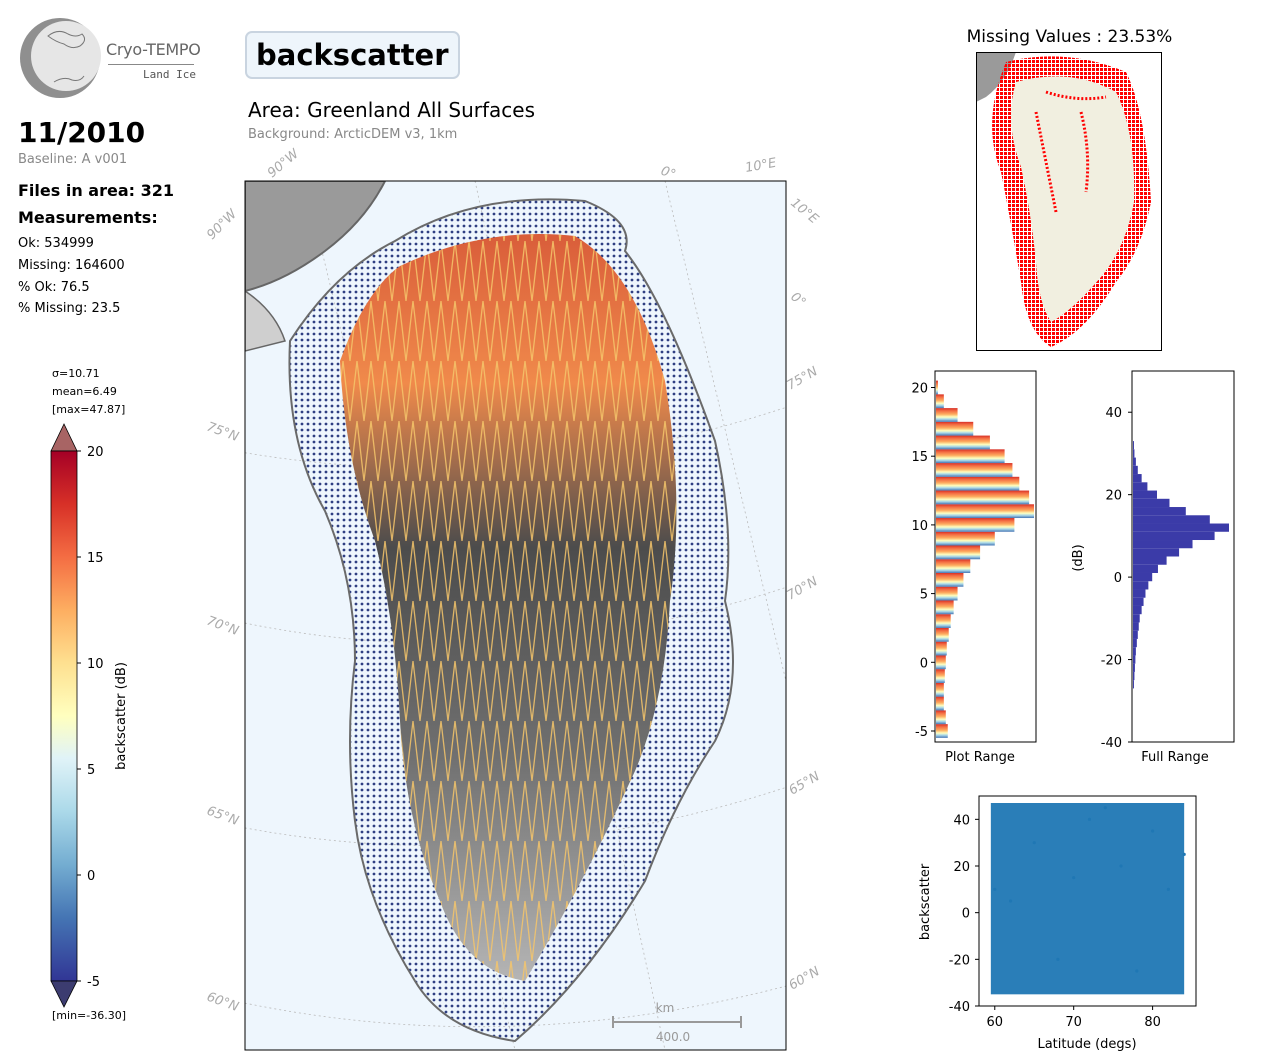 This screenshot has height=1060, width=1272. Describe the element at coordinates (959, 1007) in the screenshot. I see `scatter-ytick-label: -40` at that location.